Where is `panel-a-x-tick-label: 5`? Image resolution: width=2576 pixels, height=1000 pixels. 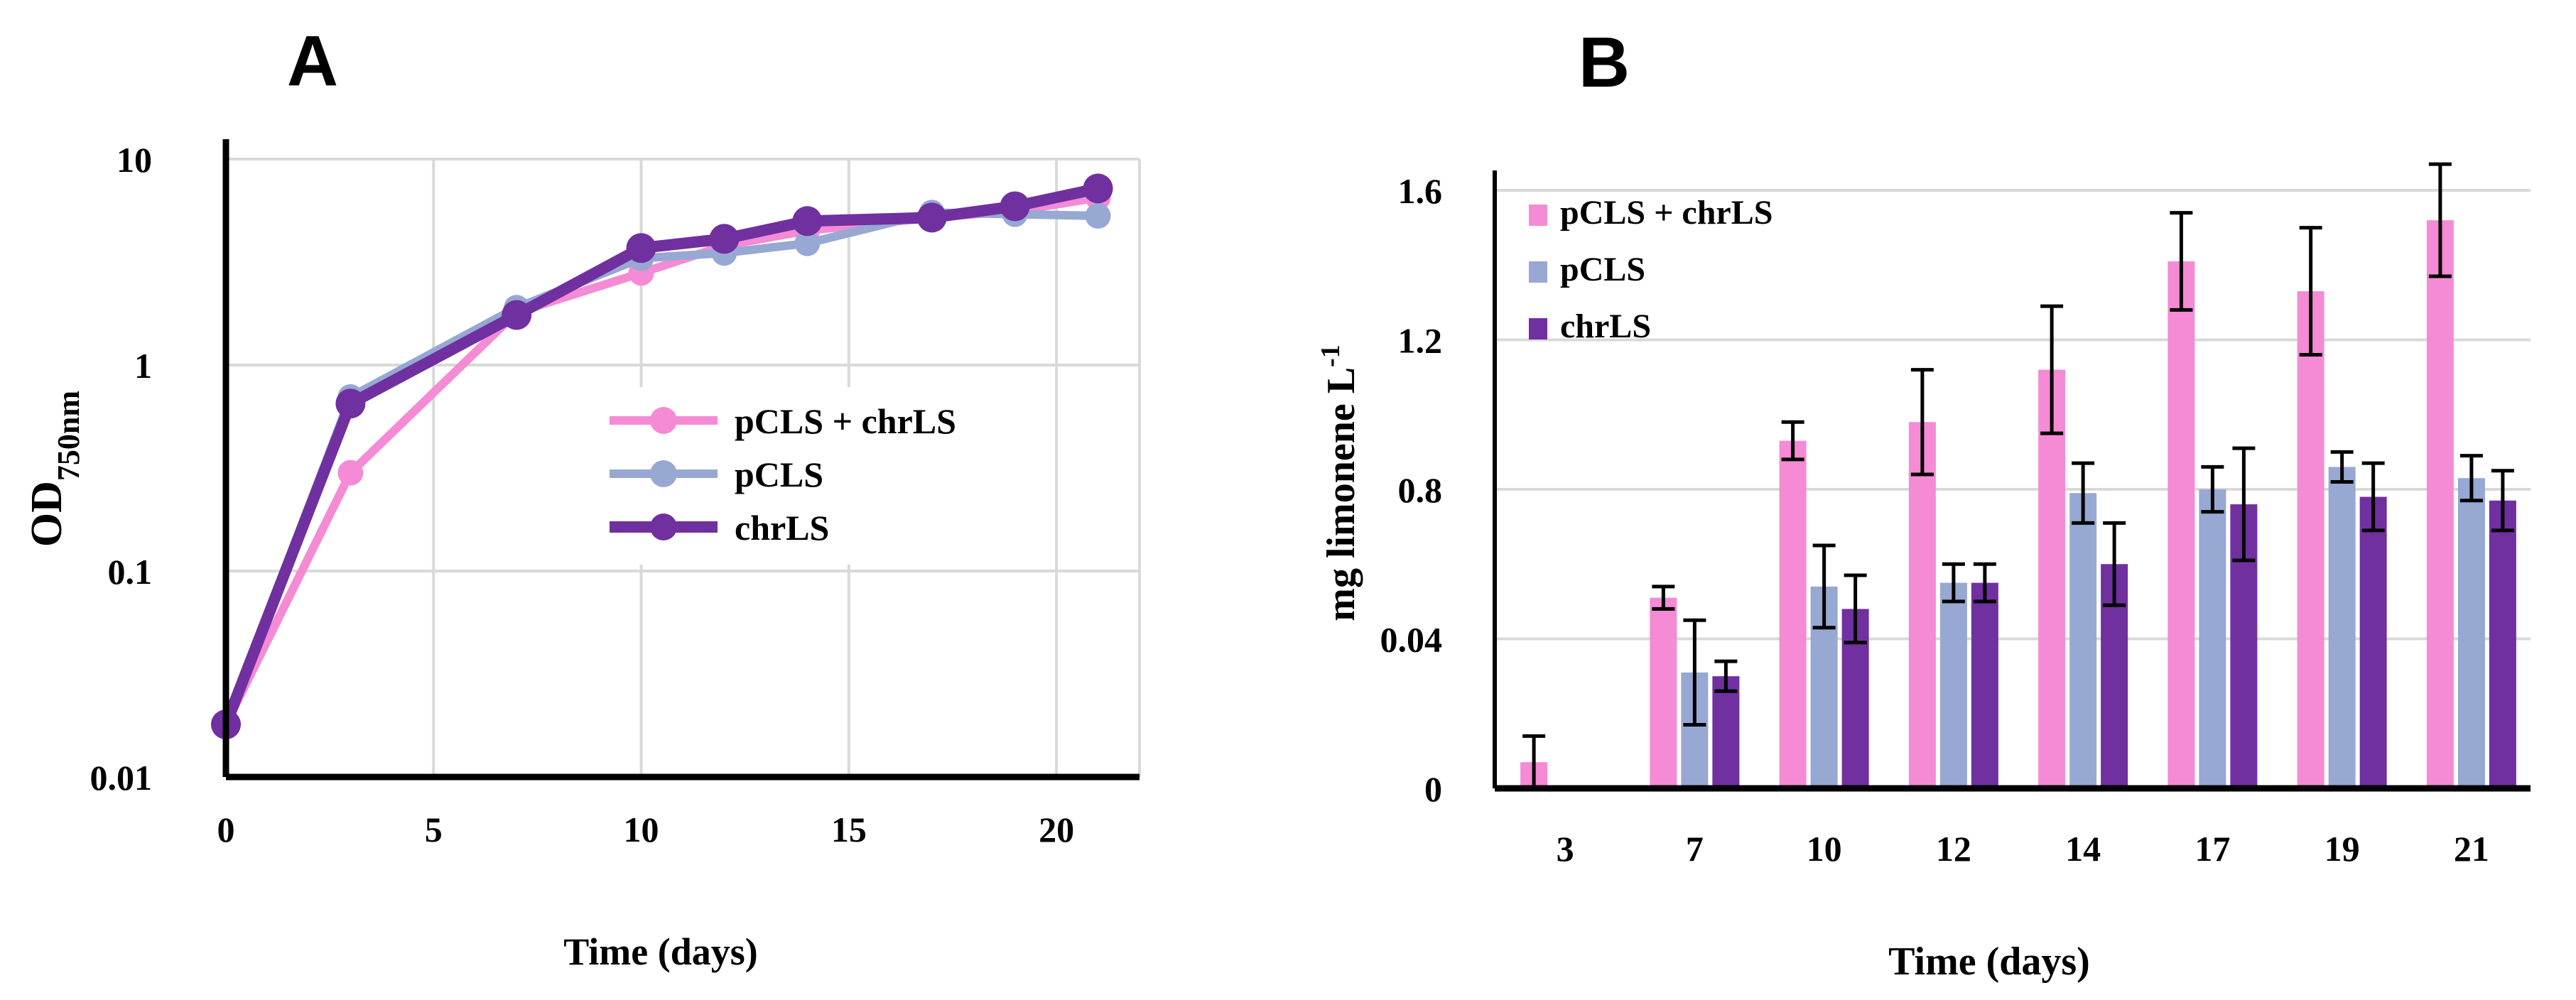
panel-a-x-tick-label: 5 is located at coordinates (434, 829).